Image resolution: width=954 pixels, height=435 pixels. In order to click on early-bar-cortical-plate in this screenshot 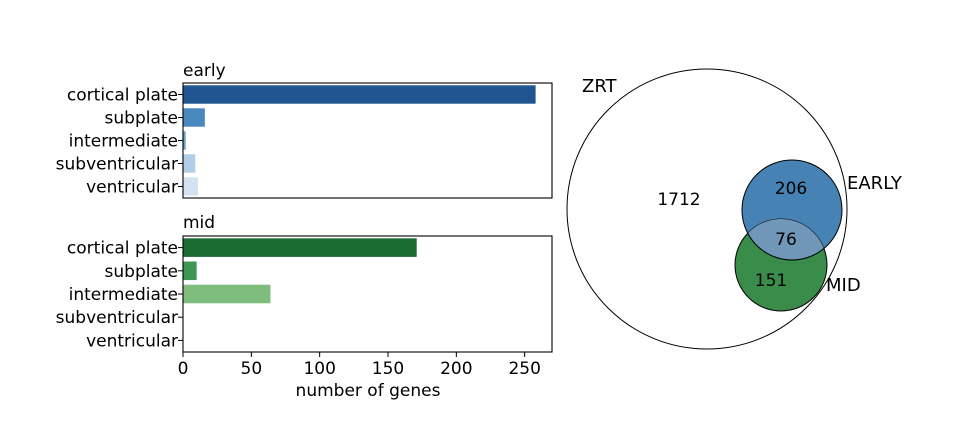, I will do `click(359, 94)`.